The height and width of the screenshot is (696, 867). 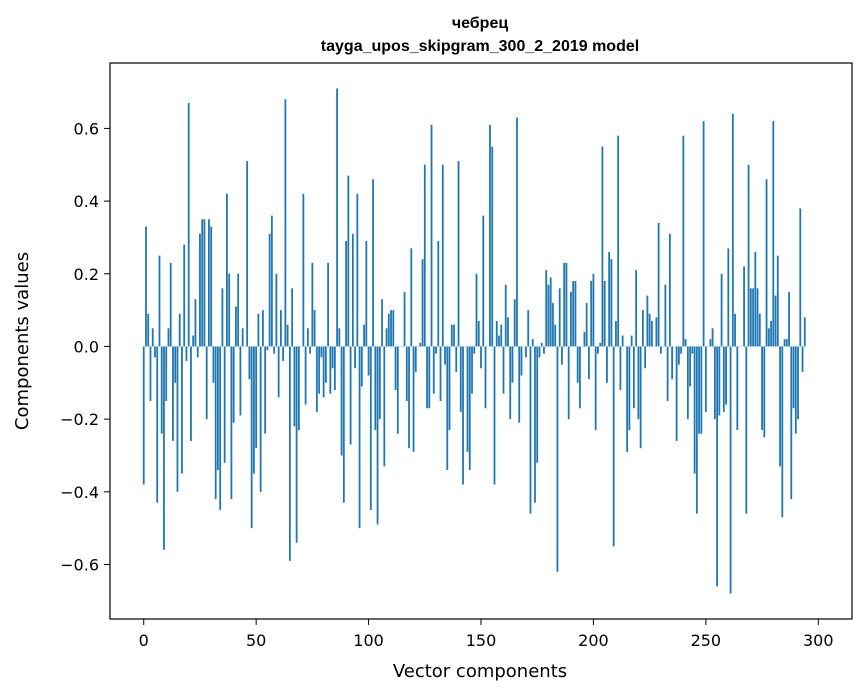 I want to click on x-tick-label: 250, so click(x=706, y=640).